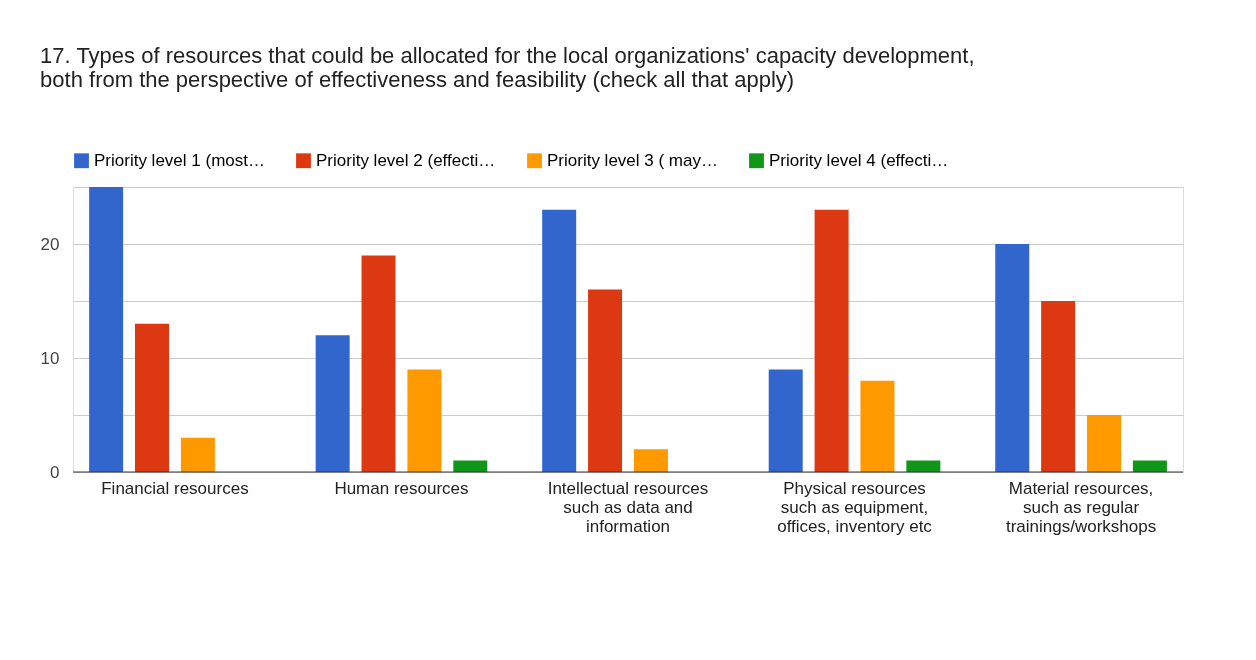 The width and height of the screenshot is (1256, 660). I want to click on y-tick-label: 10, so click(50, 358).